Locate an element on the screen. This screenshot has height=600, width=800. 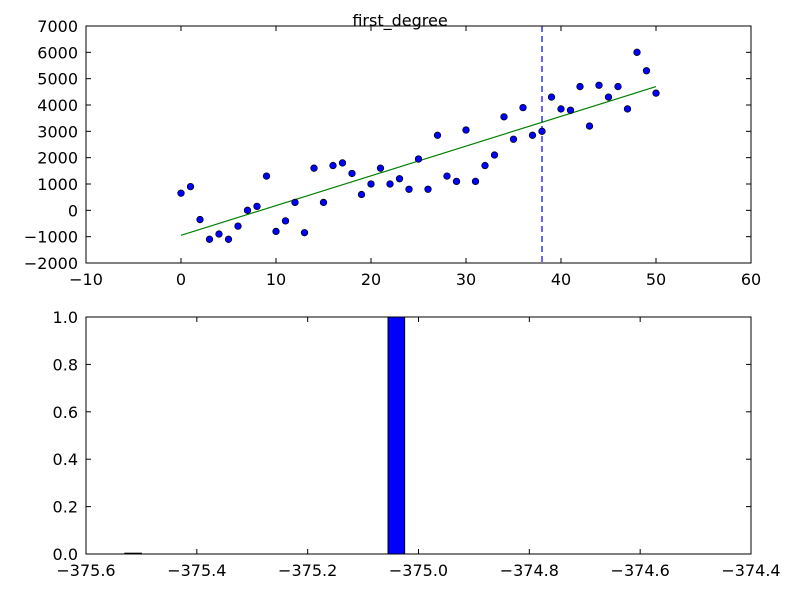
x-tick-label: −374.8 is located at coordinates (529, 570).